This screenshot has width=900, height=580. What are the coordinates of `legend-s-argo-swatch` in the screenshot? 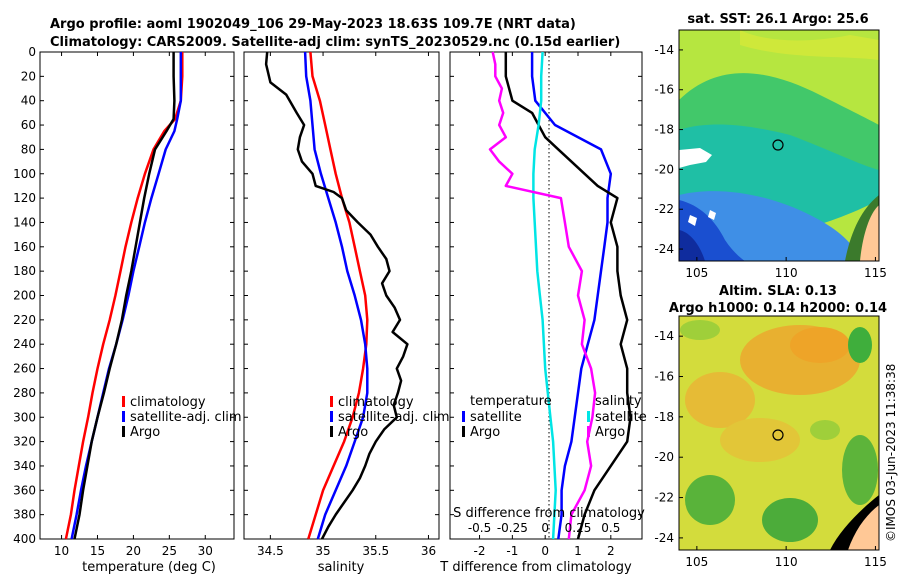 It's located at (588, 431).